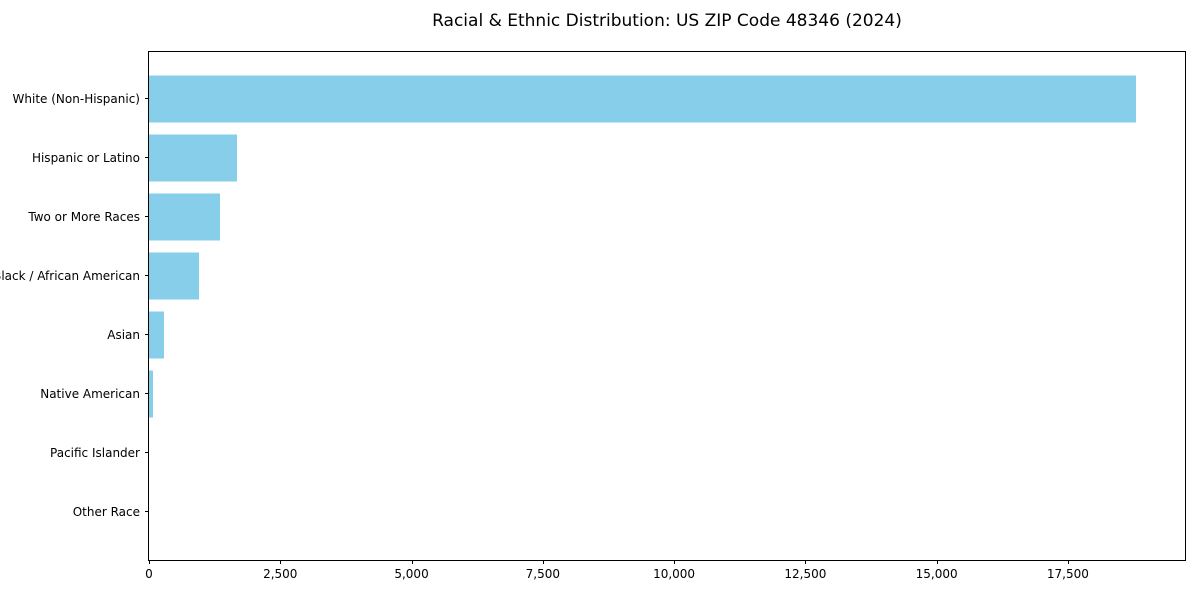  What do you see at coordinates (174, 275) in the screenshot?
I see `bar-black-african-american` at bounding box center [174, 275].